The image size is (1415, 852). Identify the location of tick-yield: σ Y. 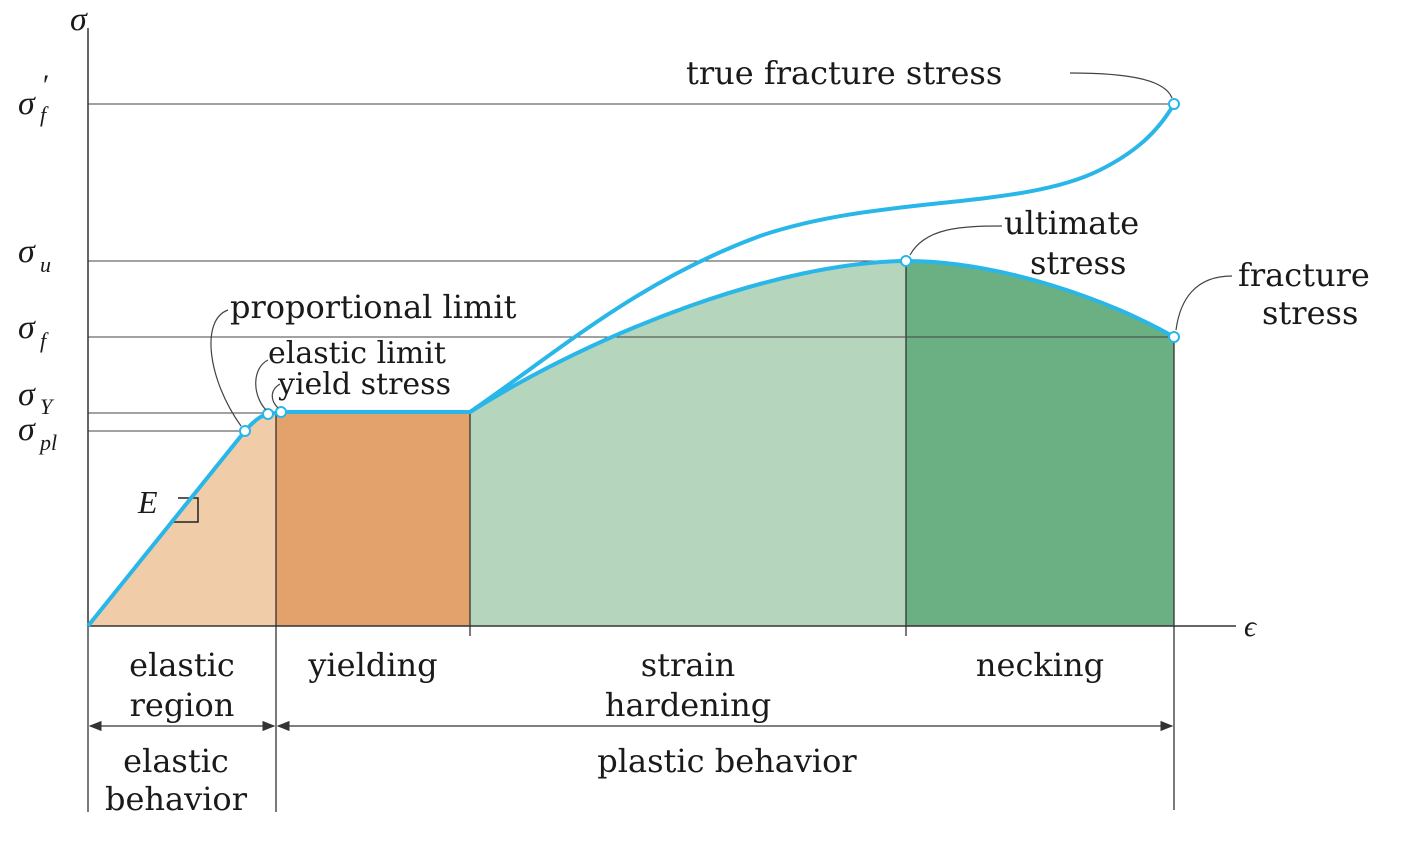
(36, 397).